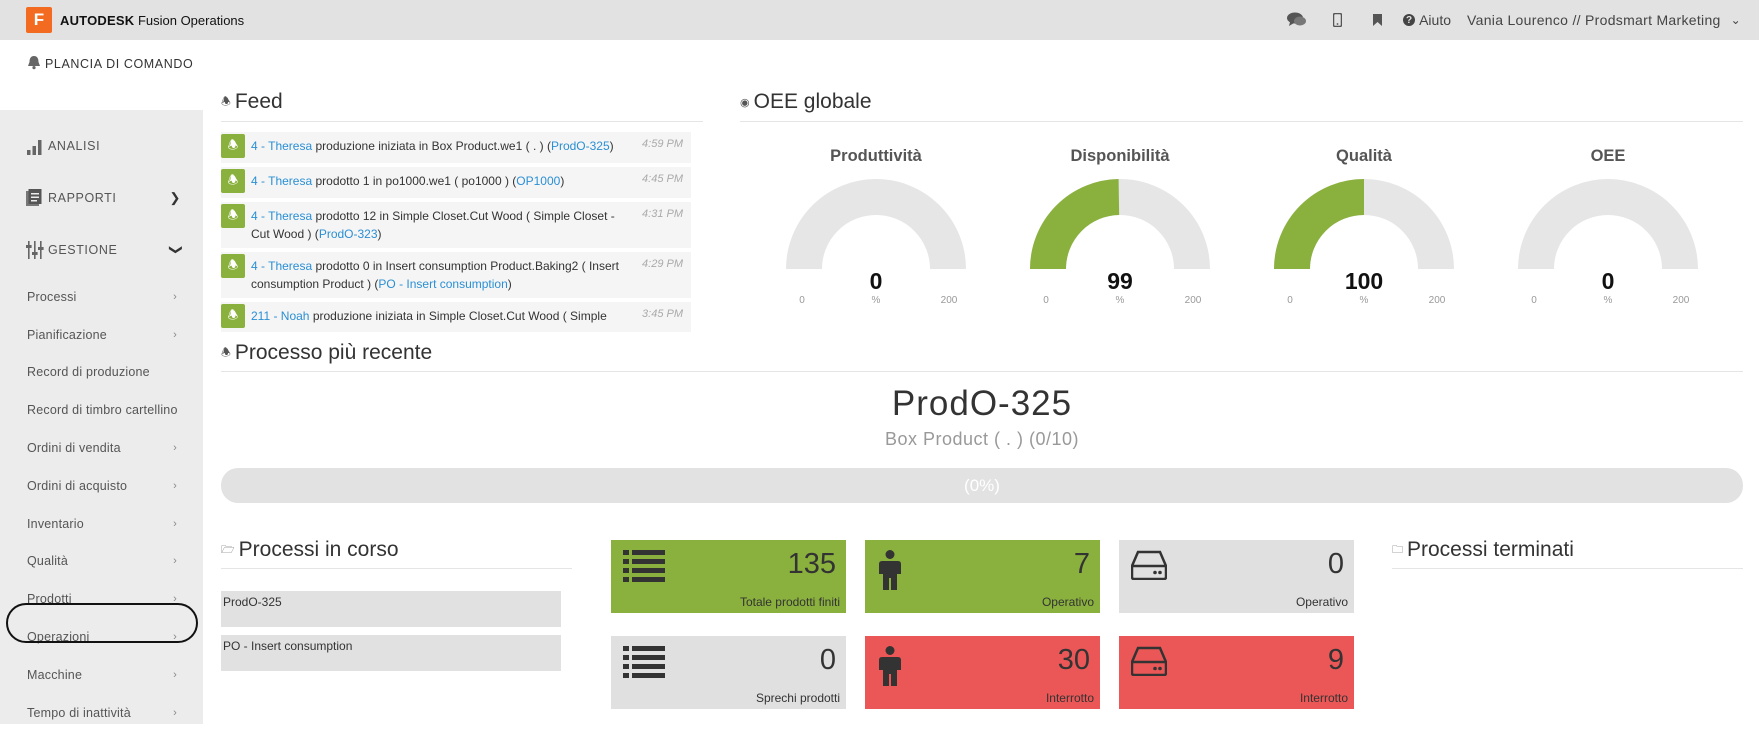 This screenshot has width=1759, height=732. What do you see at coordinates (1364, 156) in the screenshot?
I see `gauge-title: Qualità` at bounding box center [1364, 156].